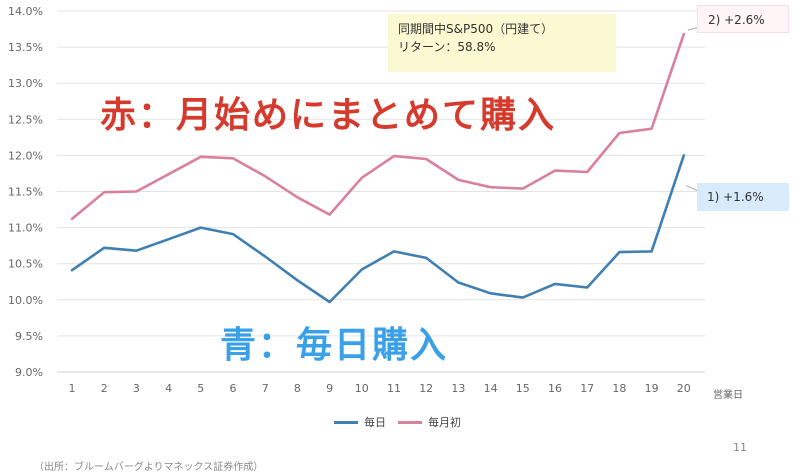 The width and height of the screenshot is (800, 474). What do you see at coordinates (447, 47) in the screenshot?
I see `note-line-2: リターン：58.8%` at bounding box center [447, 47].